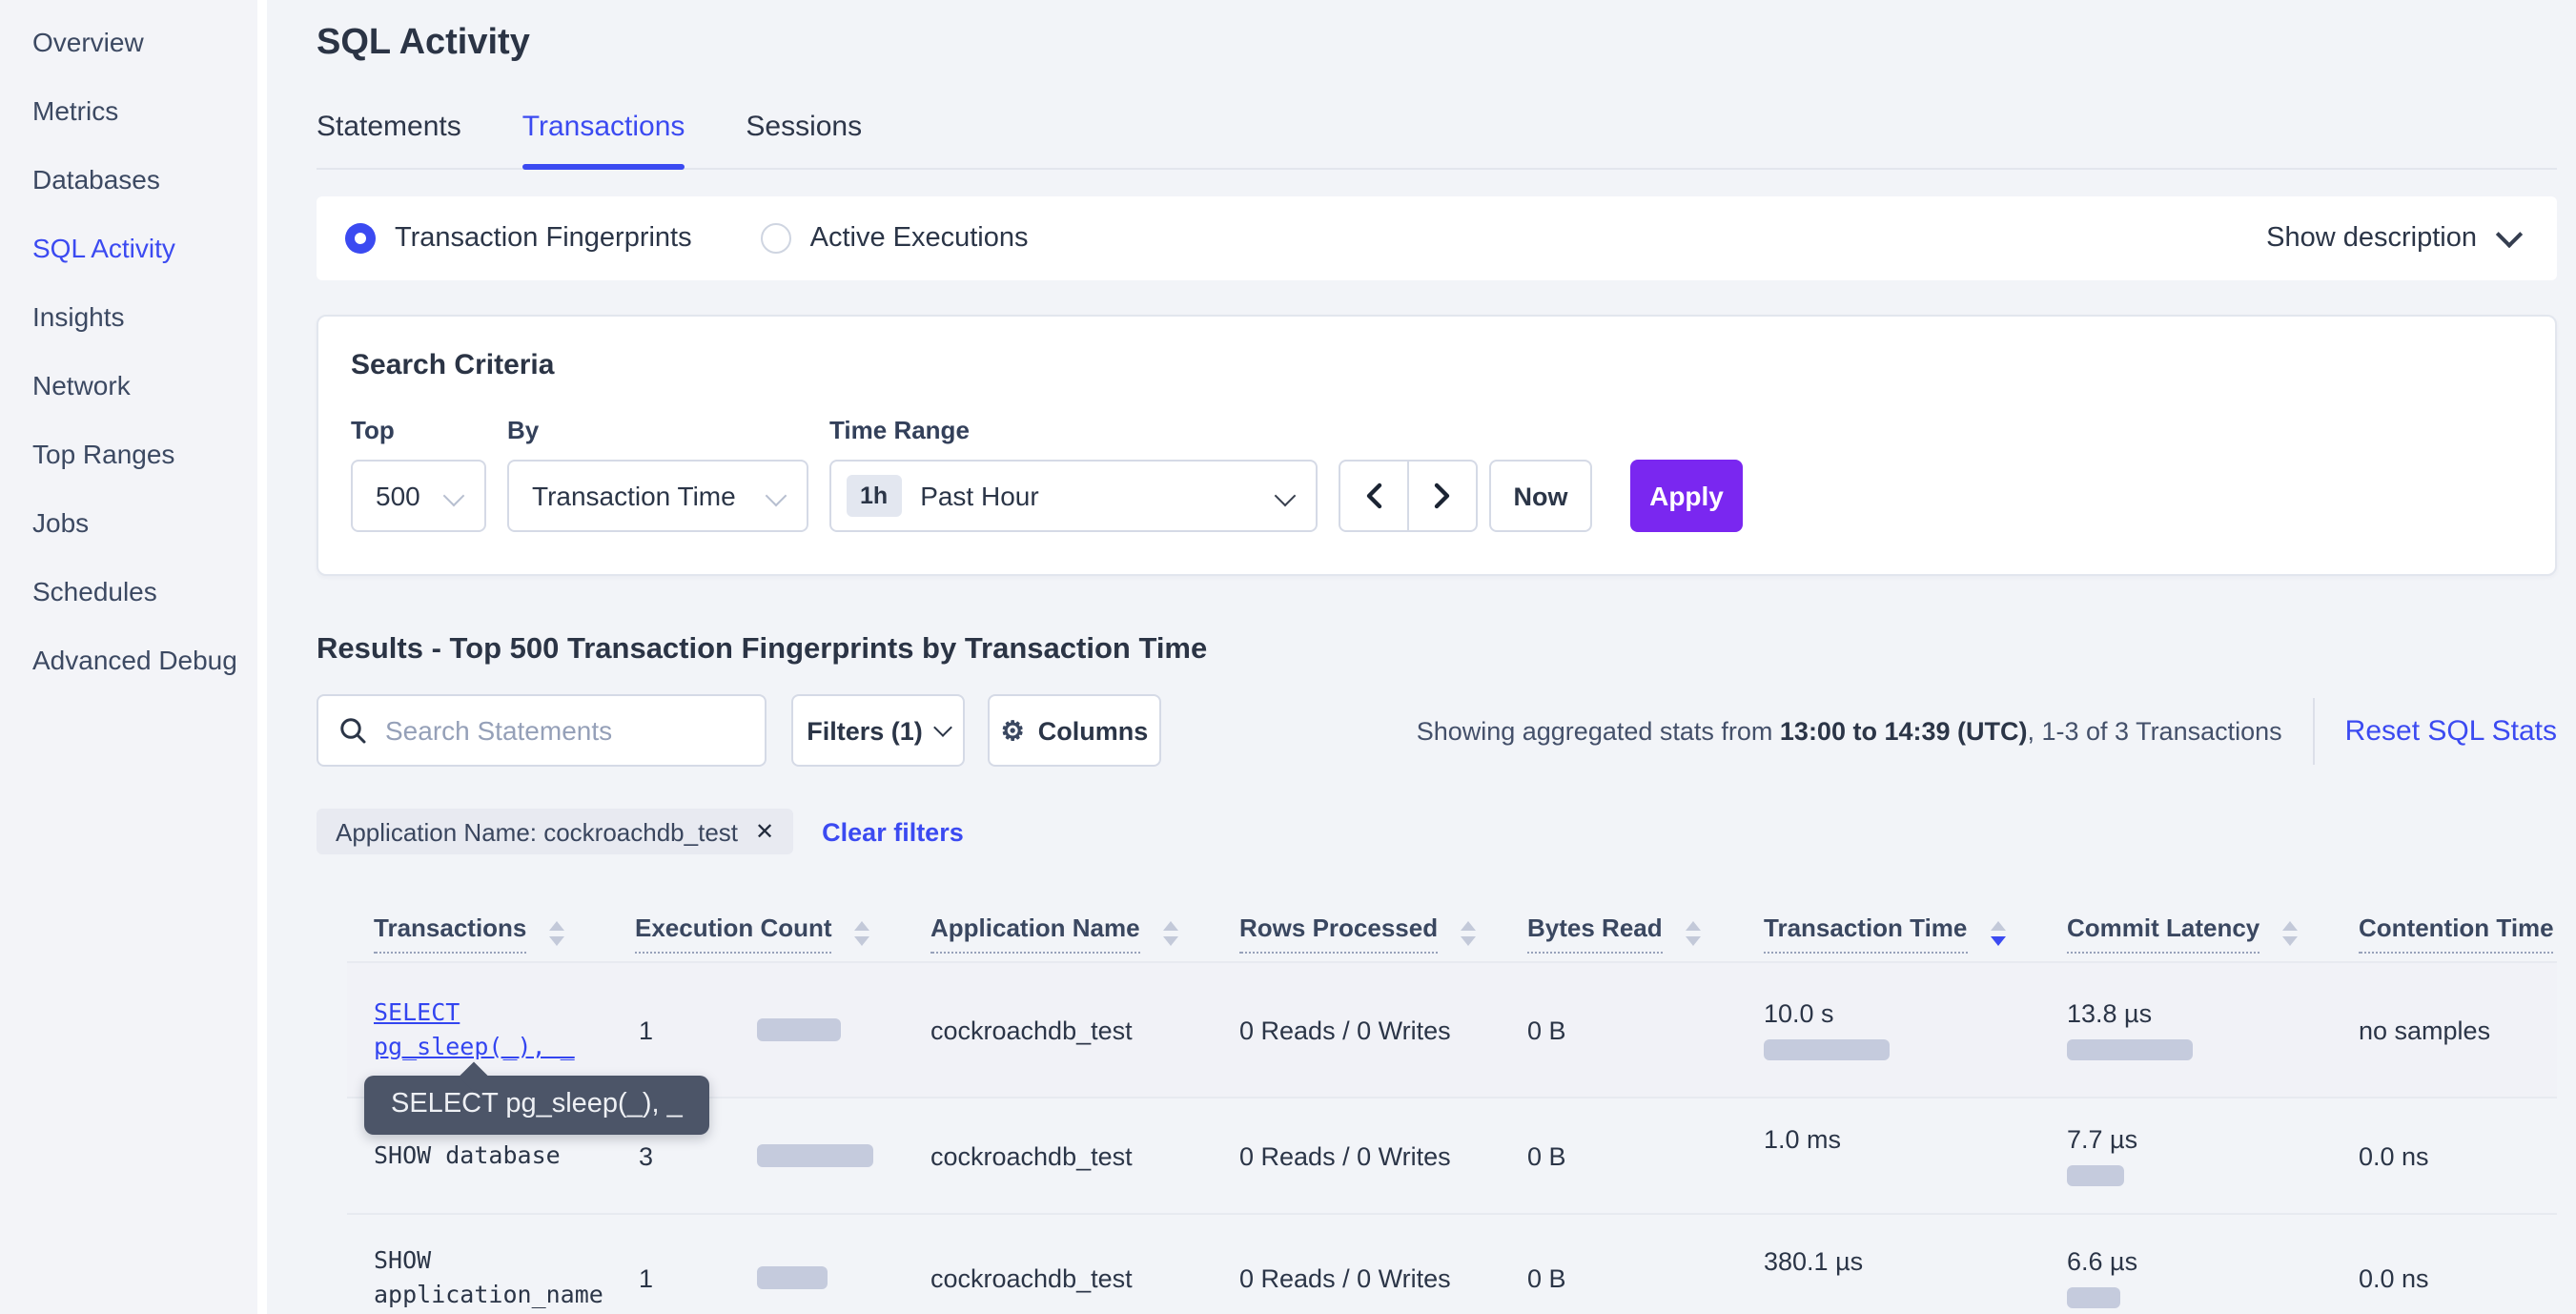 The width and height of the screenshot is (2576, 1314). What do you see at coordinates (1998, 932) in the screenshot?
I see `sort-icon-desc-active` at bounding box center [1998, 932].